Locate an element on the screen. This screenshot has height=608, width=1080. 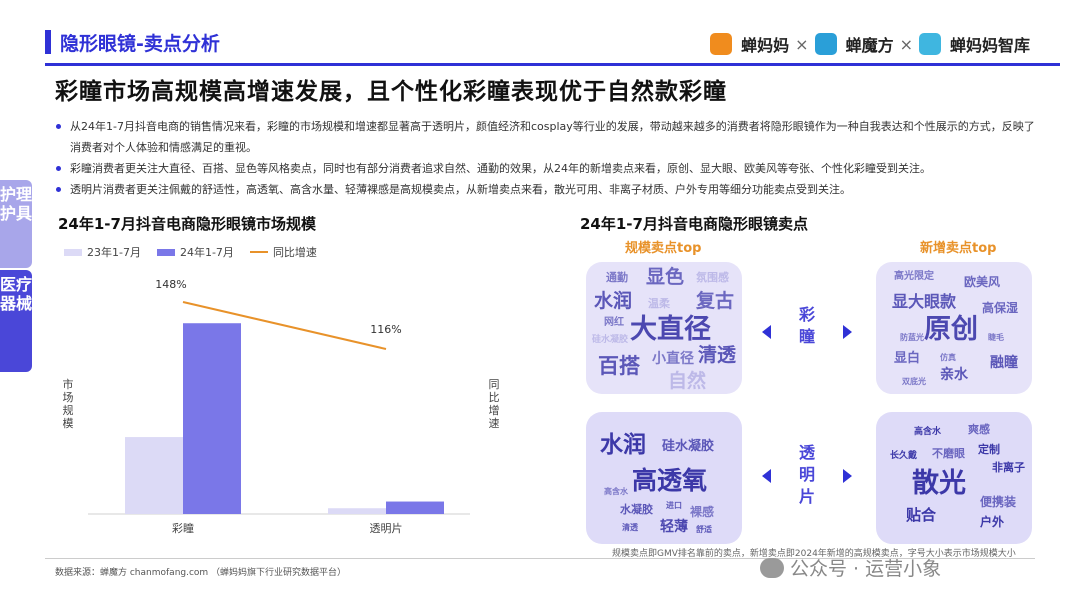
brand-chanmama-zhiku: 蝉妈妈智库 is located at coordinates (989, 45).